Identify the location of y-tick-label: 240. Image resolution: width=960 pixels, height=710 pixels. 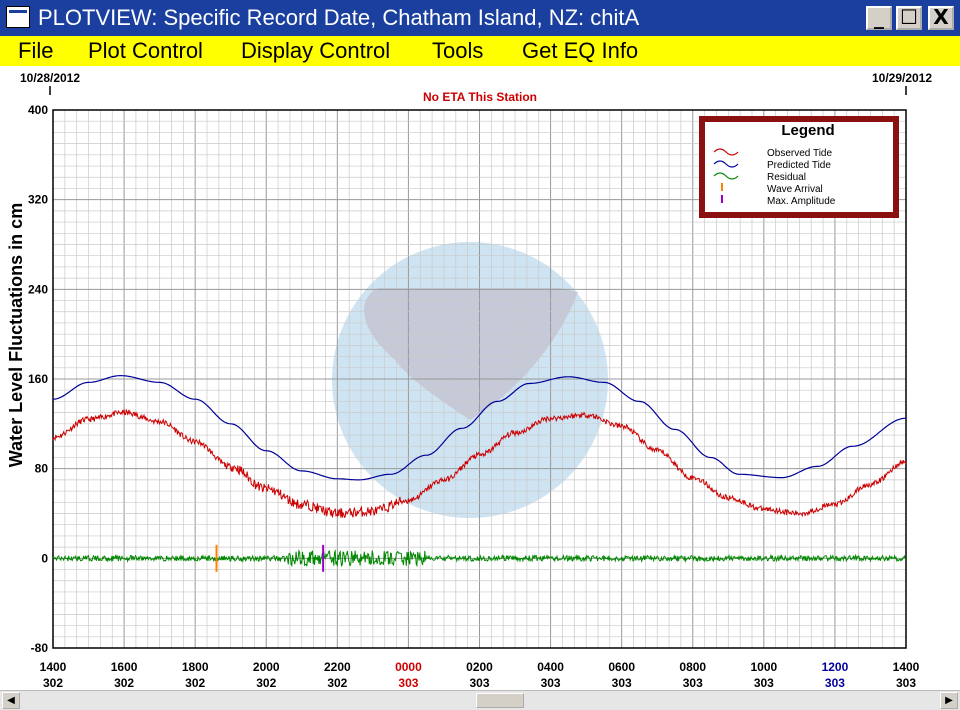
(38, 289).